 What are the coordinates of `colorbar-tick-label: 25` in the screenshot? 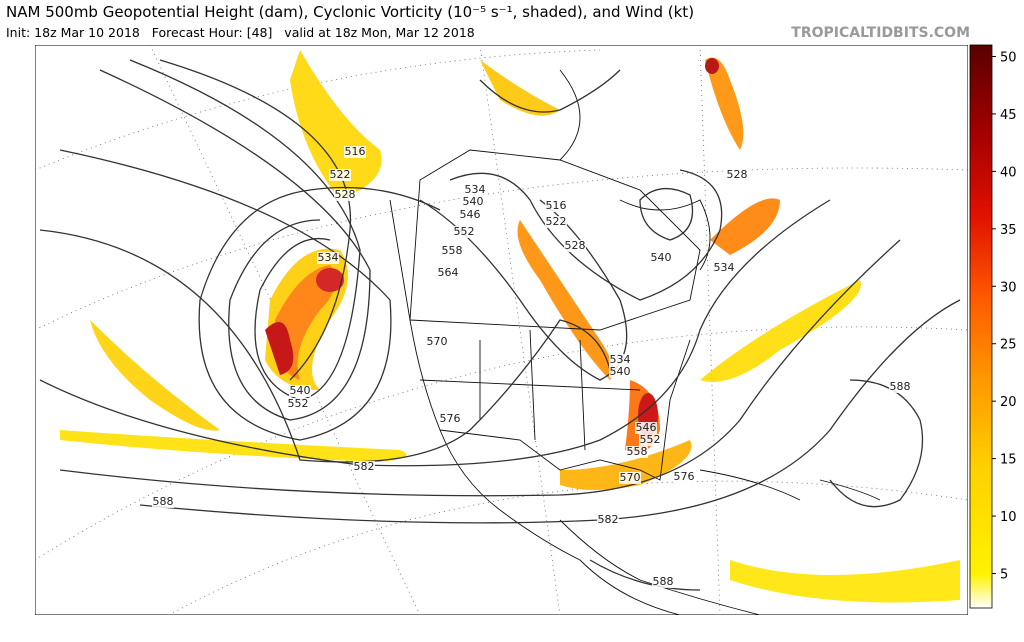 It's located at (1008, 345).